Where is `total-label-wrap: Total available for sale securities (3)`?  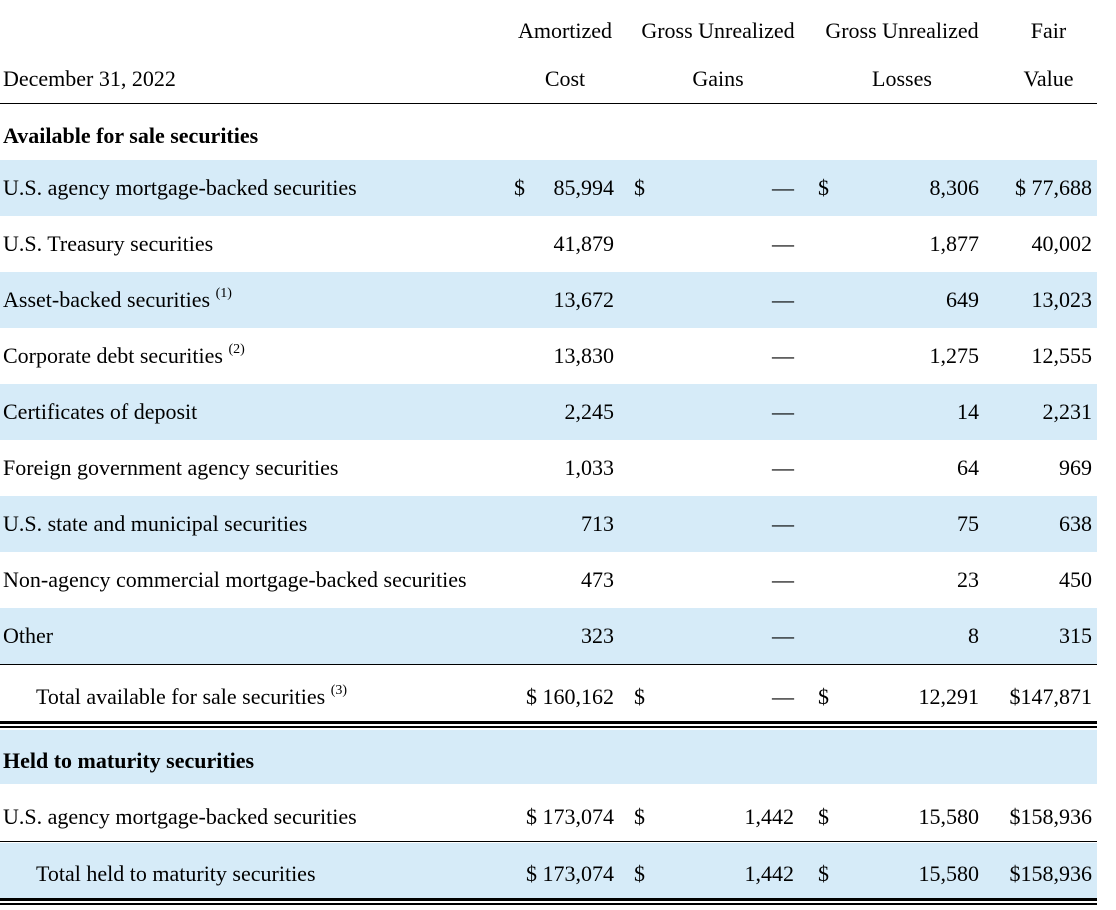 total-label-wrap: Total available for sale securities (3) is located at coordinates (191, 697).